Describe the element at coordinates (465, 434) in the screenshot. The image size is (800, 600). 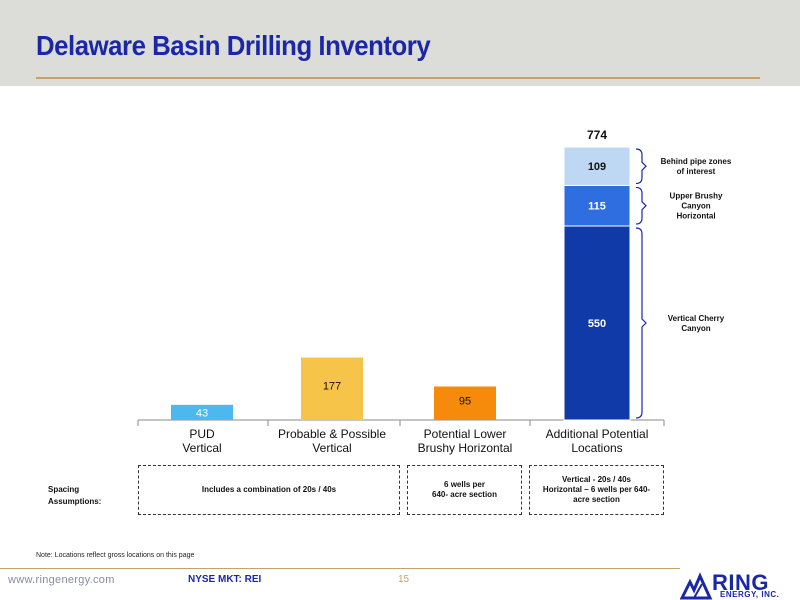
I see `x-tick-label-2-0: Potential Lower` at that location.